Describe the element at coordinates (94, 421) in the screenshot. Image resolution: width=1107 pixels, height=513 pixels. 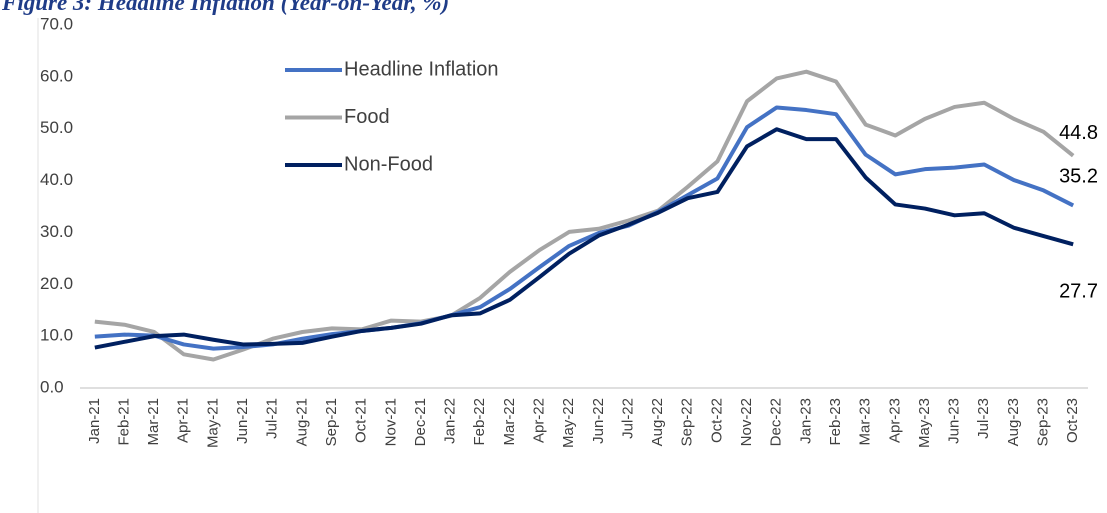
I see `x-tick-label: Jan-21` at that location.